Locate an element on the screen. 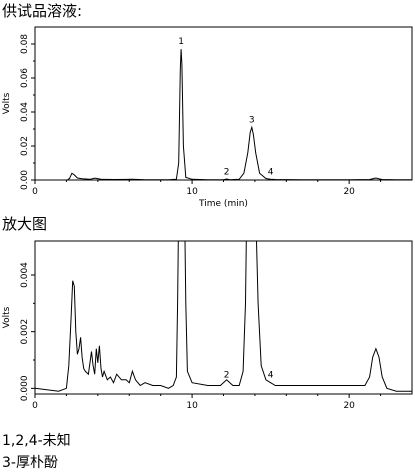 The height and width of the screenshot is (473, 415). peak-note-magnolol: 3-厚朴酚 is located at coordinates (30, 463).